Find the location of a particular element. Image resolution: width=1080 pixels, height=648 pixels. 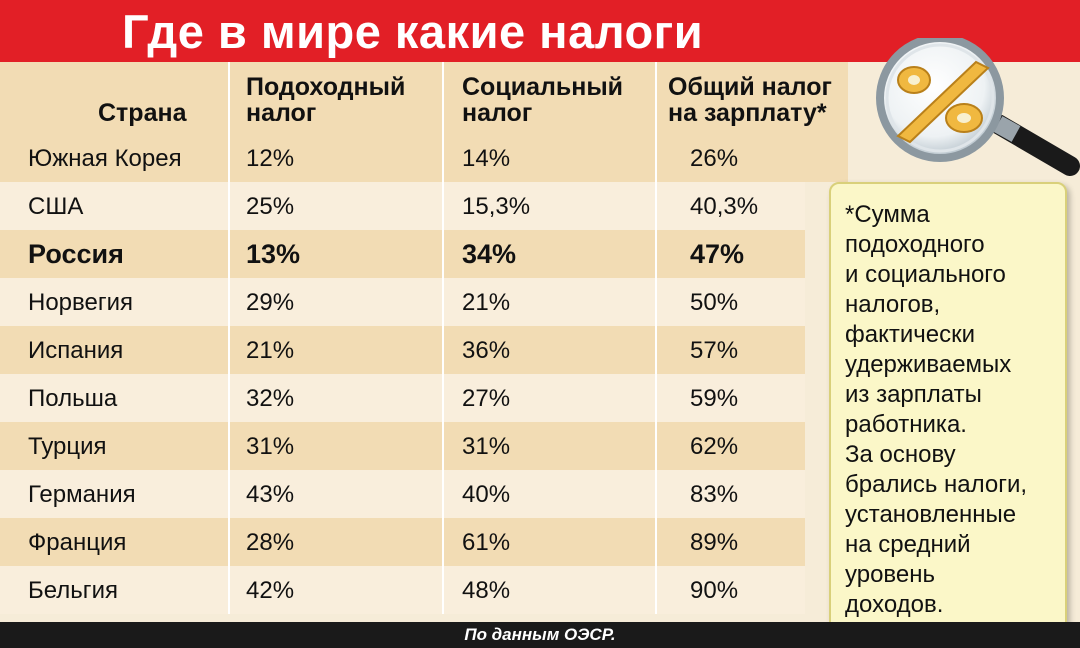

source-text: По данным ОЭСР. is located at coordinates (540, 634).